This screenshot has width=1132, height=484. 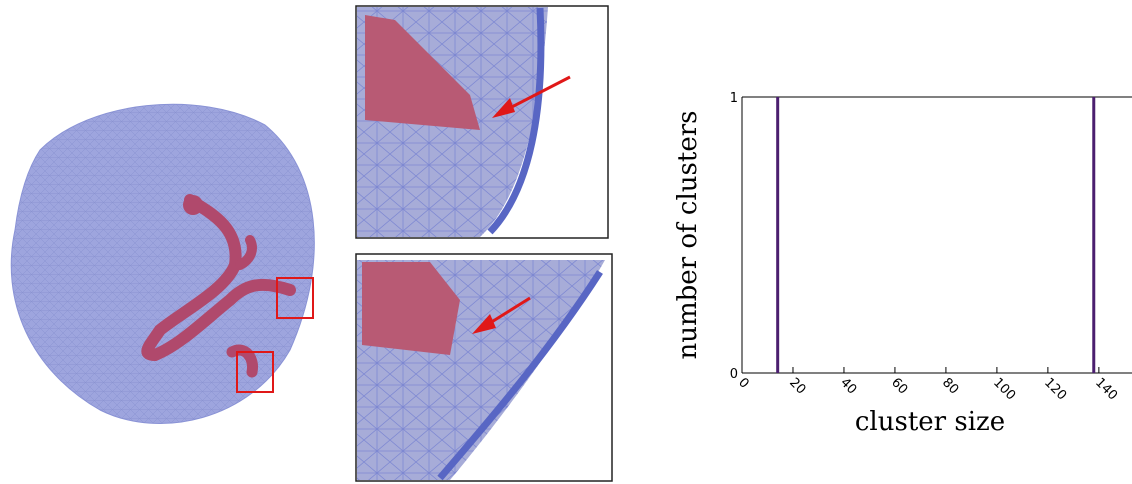 I want to click on zoom-panel-top, so click(x=482, y=122).